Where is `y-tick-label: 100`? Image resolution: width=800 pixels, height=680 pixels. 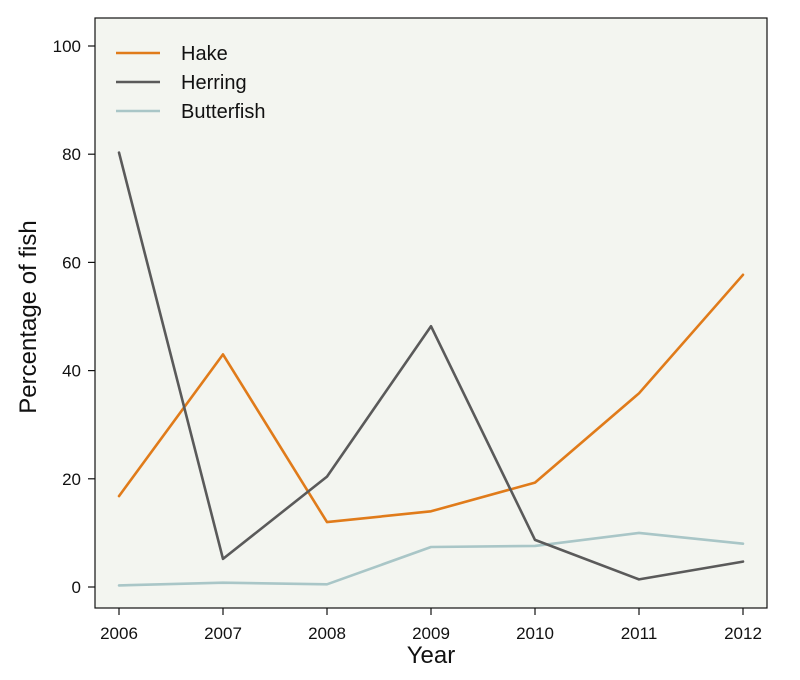 y-tick-label: 100 is located at coordinates (67, 46).